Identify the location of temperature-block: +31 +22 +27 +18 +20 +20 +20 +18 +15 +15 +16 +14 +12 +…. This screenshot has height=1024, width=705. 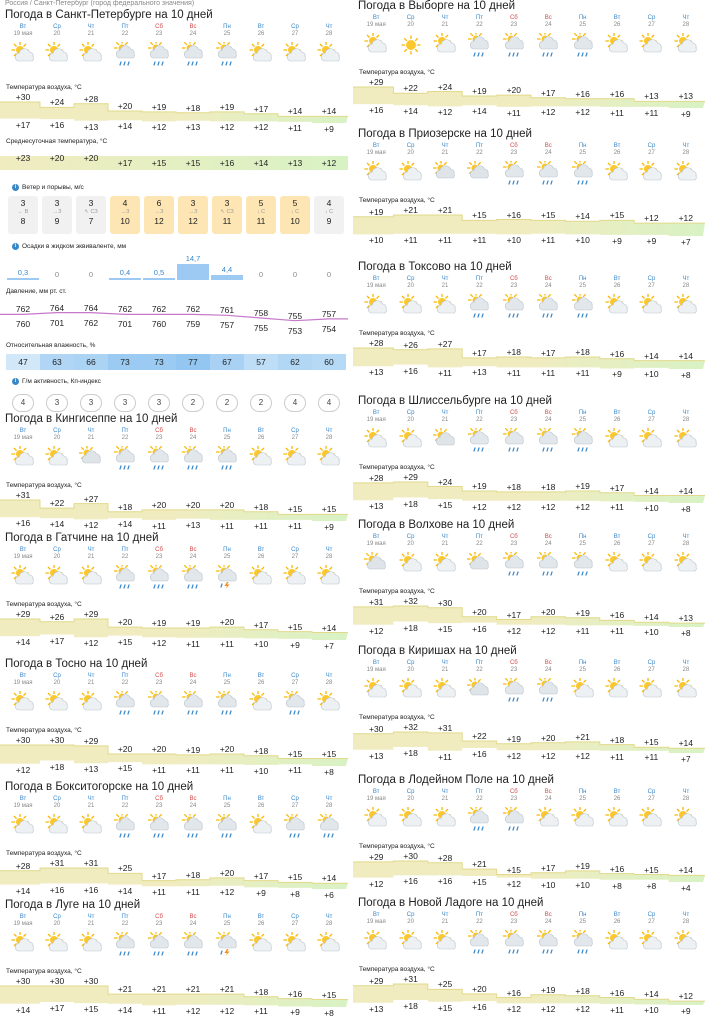
(174, 509).